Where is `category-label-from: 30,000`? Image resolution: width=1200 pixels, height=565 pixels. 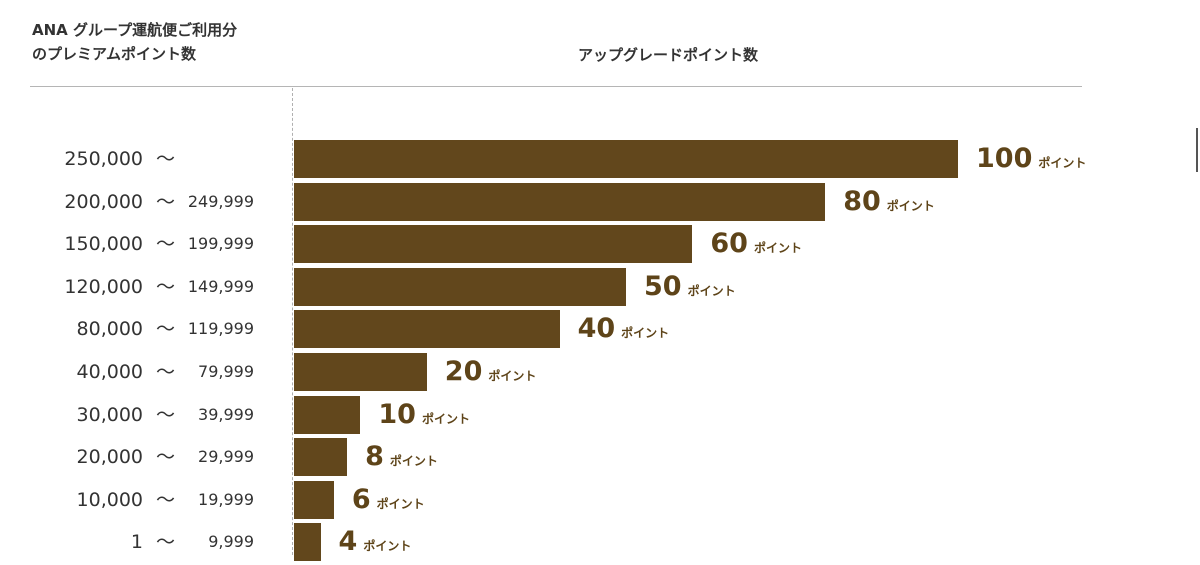
category-label-from: 30,000 is located at coordinates (109, 414).